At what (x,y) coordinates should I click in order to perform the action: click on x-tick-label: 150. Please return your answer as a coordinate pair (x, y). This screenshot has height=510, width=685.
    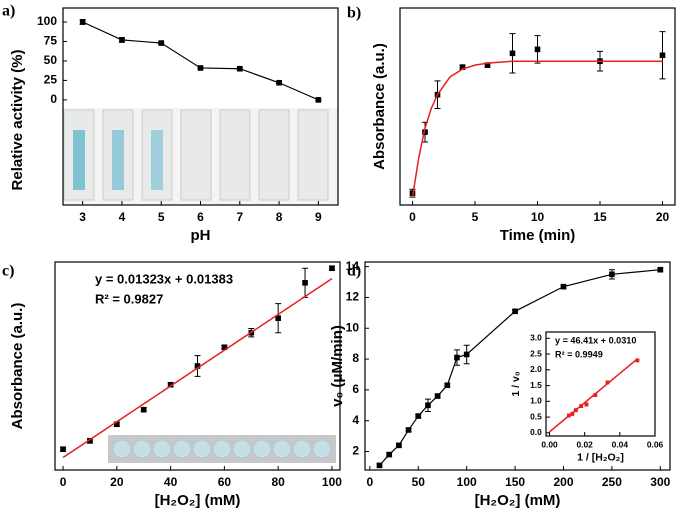
    Looking at the image, I should click on (515, 482).